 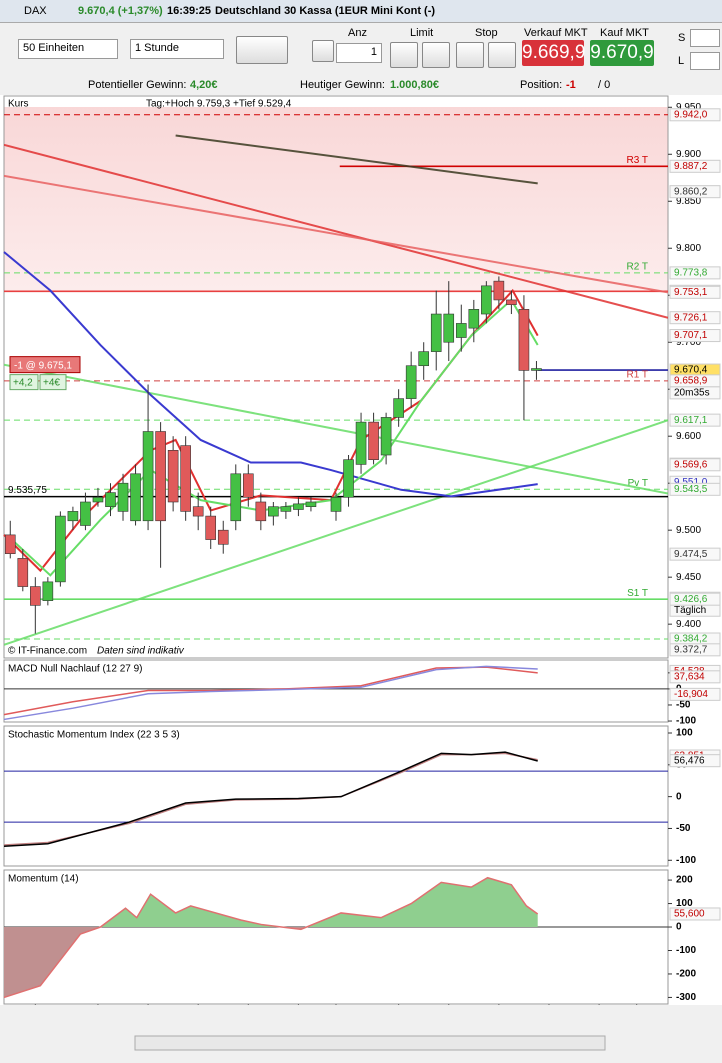 What do you see at coordinates (68, 49) in the screenshot?
I see `units-select: 50 Einheiten` at bounding box center [68, 49].